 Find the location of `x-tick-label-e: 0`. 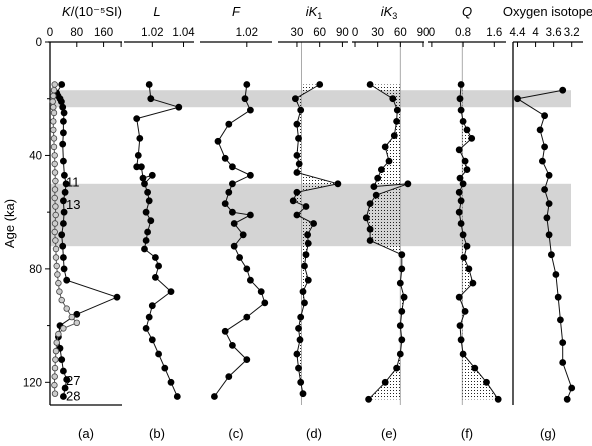

x-tick-label-e: 0 is located at coordinates (355, 33).